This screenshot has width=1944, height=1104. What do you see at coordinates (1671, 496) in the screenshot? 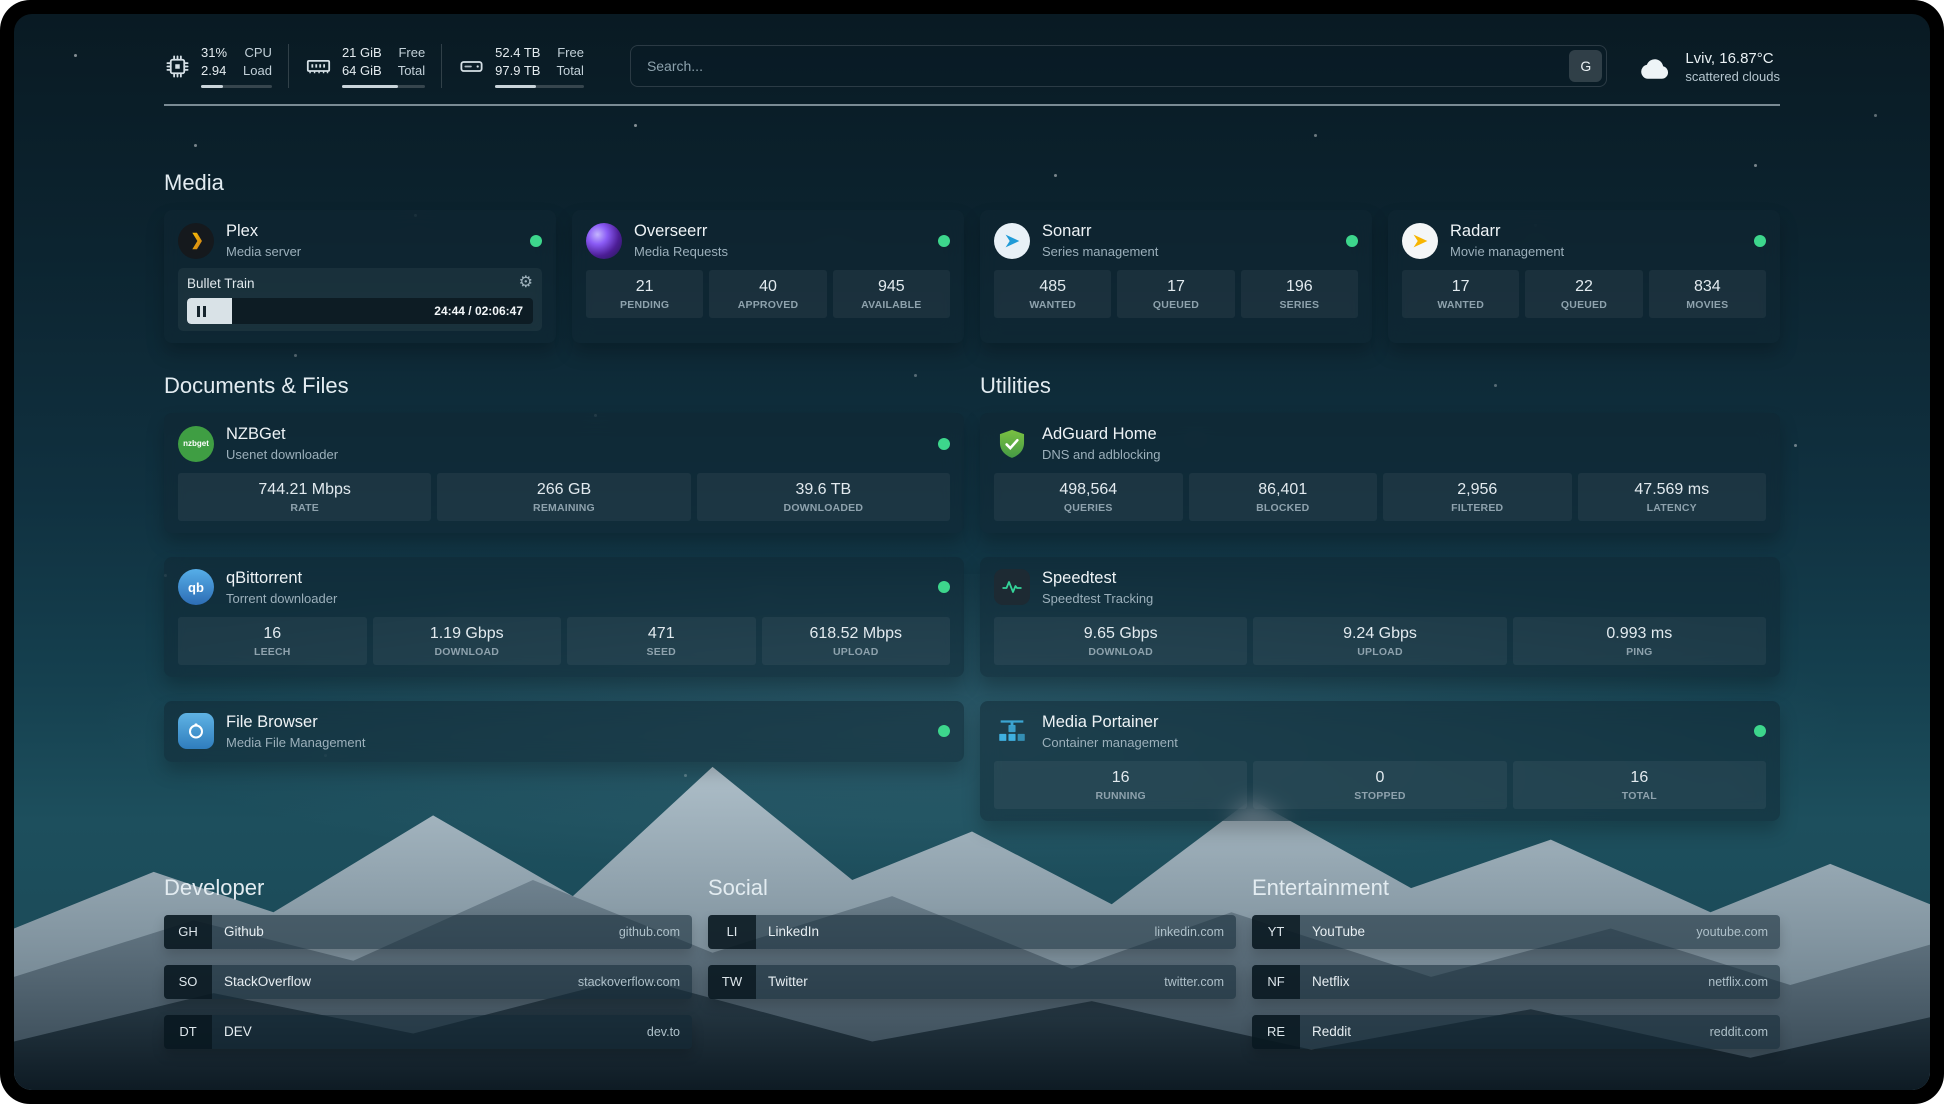
I see `stat-latency: 47.569 ms LATENCY` at bounding box center [1671, 496].